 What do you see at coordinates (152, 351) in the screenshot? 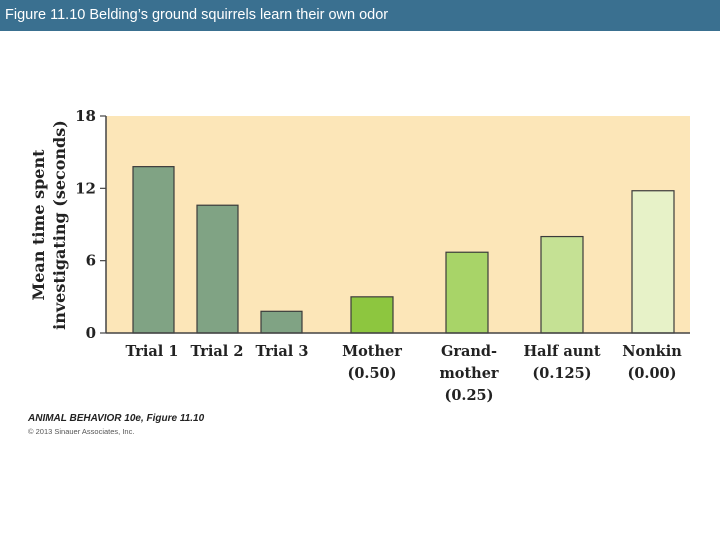
I see `category-label: Trial 1` at bounding box center [152, 351].